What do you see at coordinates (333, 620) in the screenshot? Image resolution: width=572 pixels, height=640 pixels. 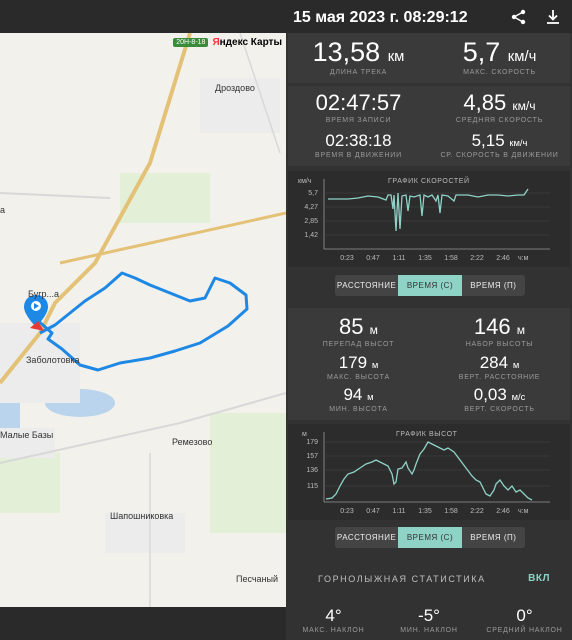 I see `max-slope-stat: 4° МАКС. НАКЛОН` at bounding box center [333, 620].